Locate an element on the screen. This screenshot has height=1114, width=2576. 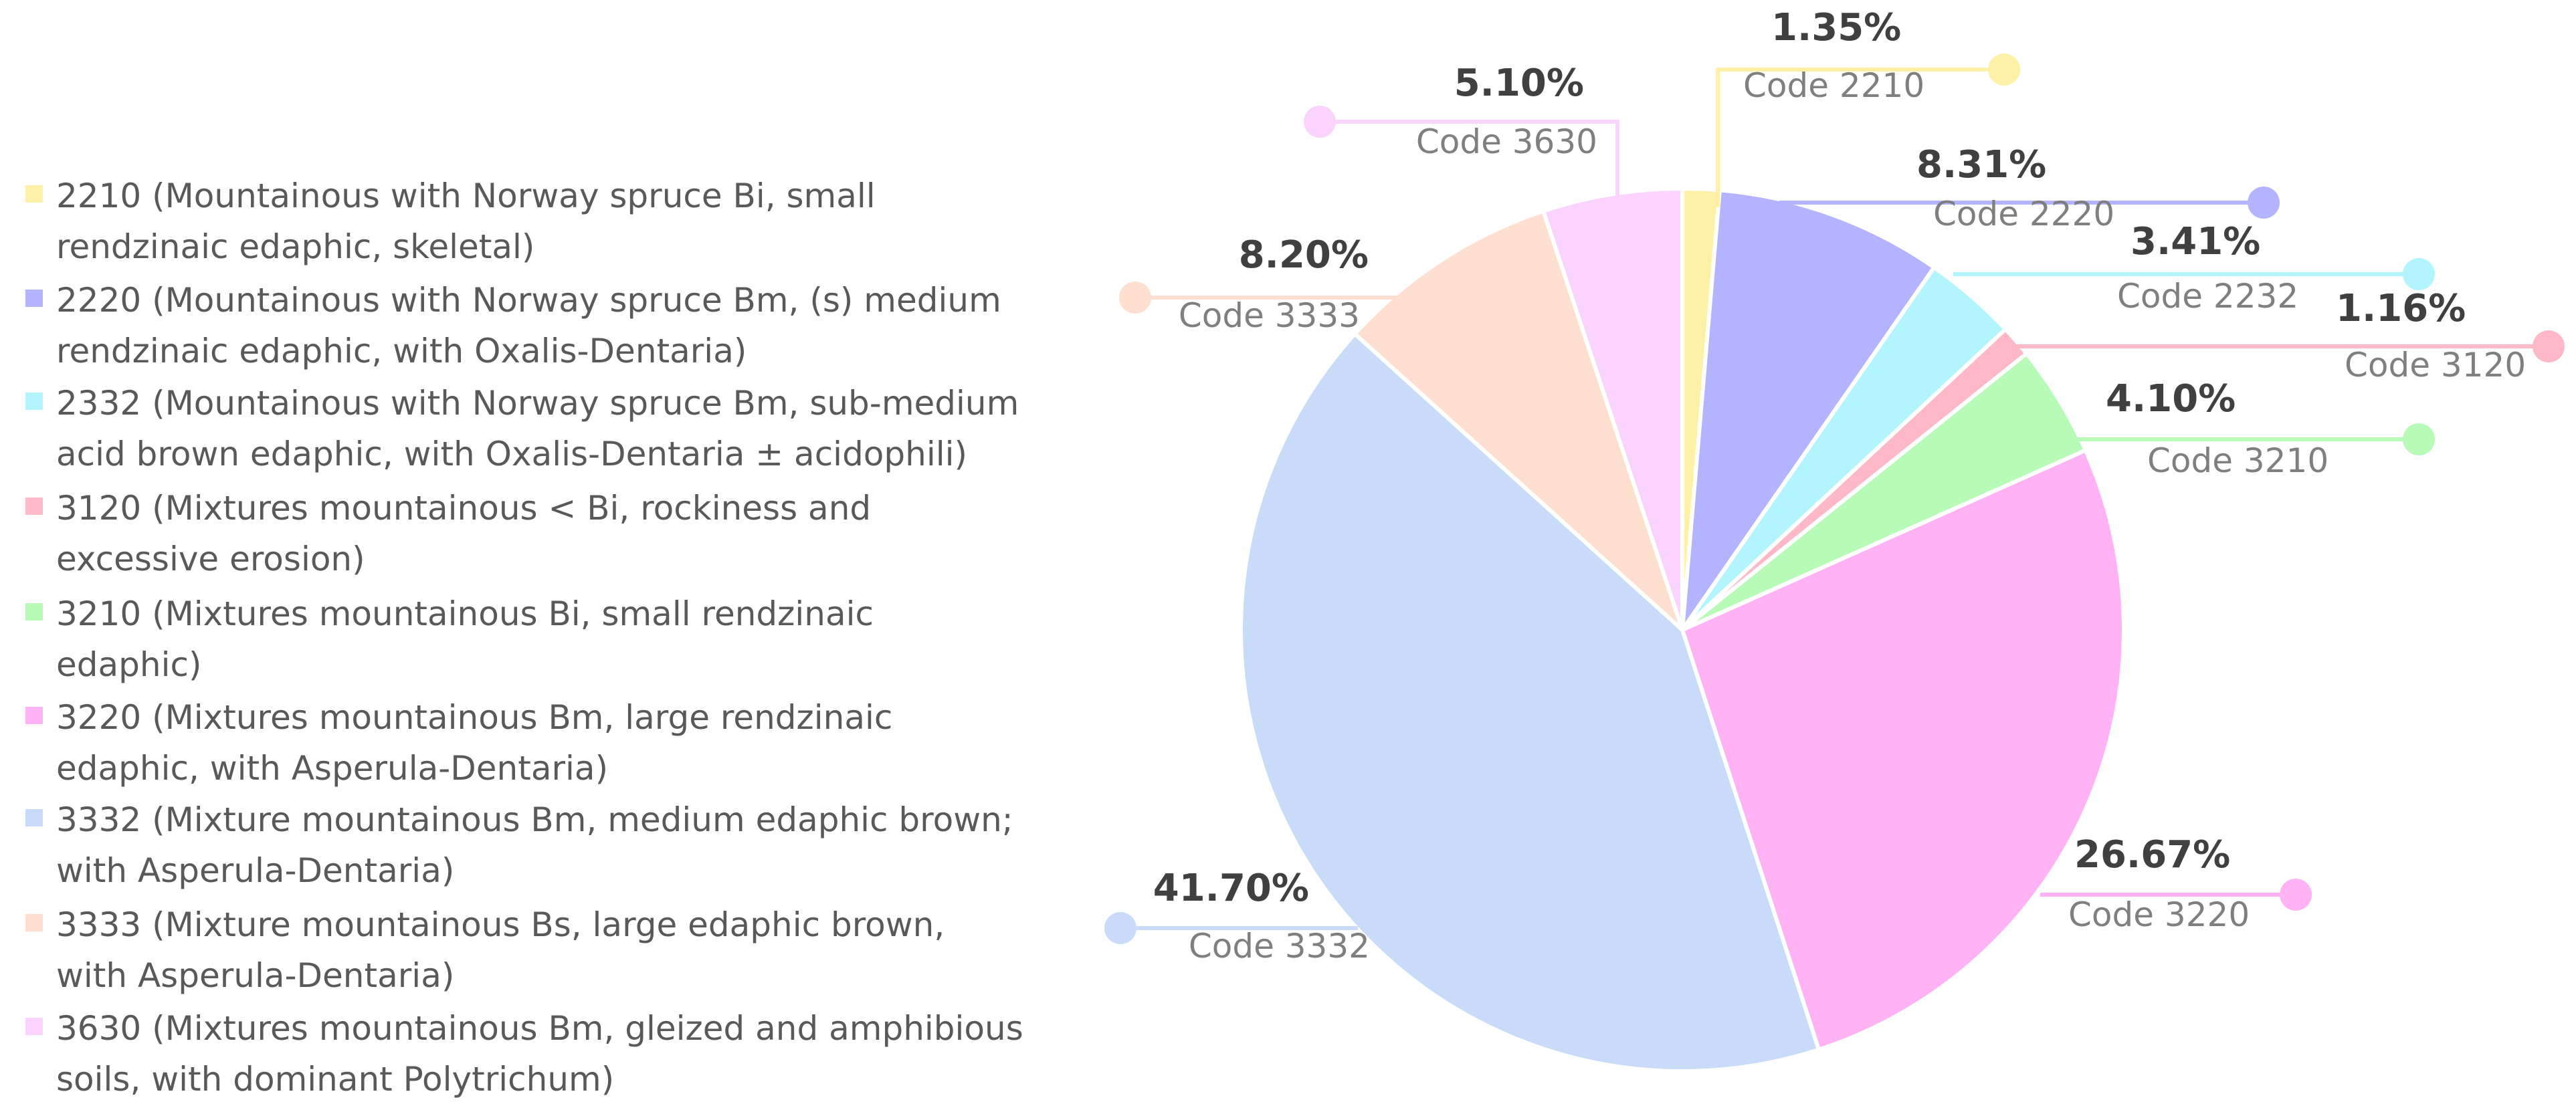
data-label-code-3333: Code 3333 is located at coordinates (1269, 315).